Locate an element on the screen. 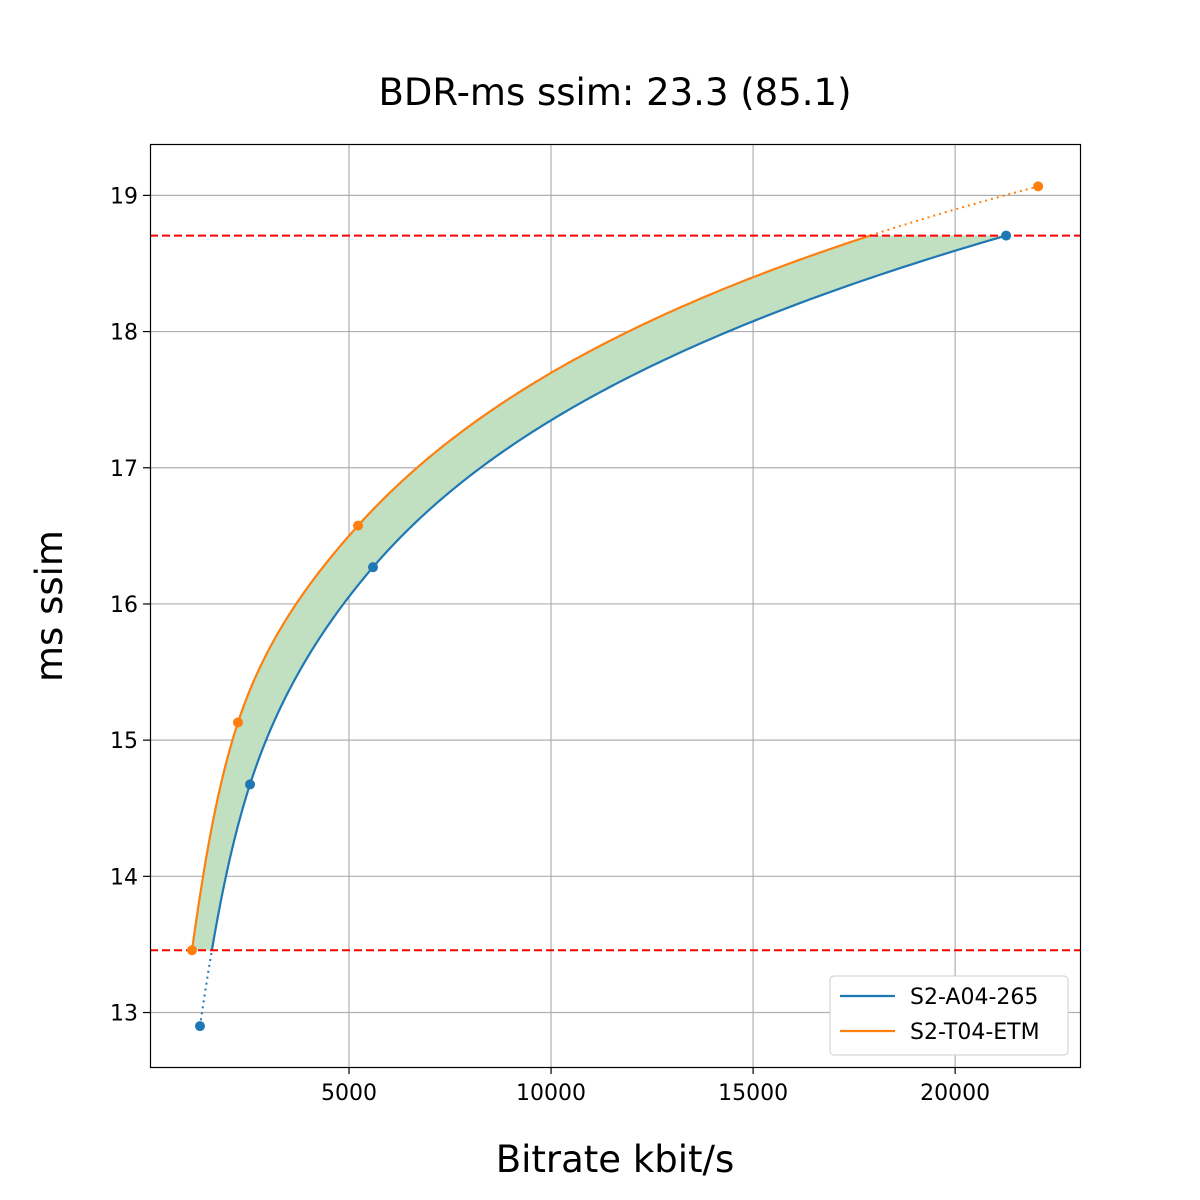 This screenshot has width=1200, height=1200. y-tick-label: 13 is located at coordinates (124, 1014).